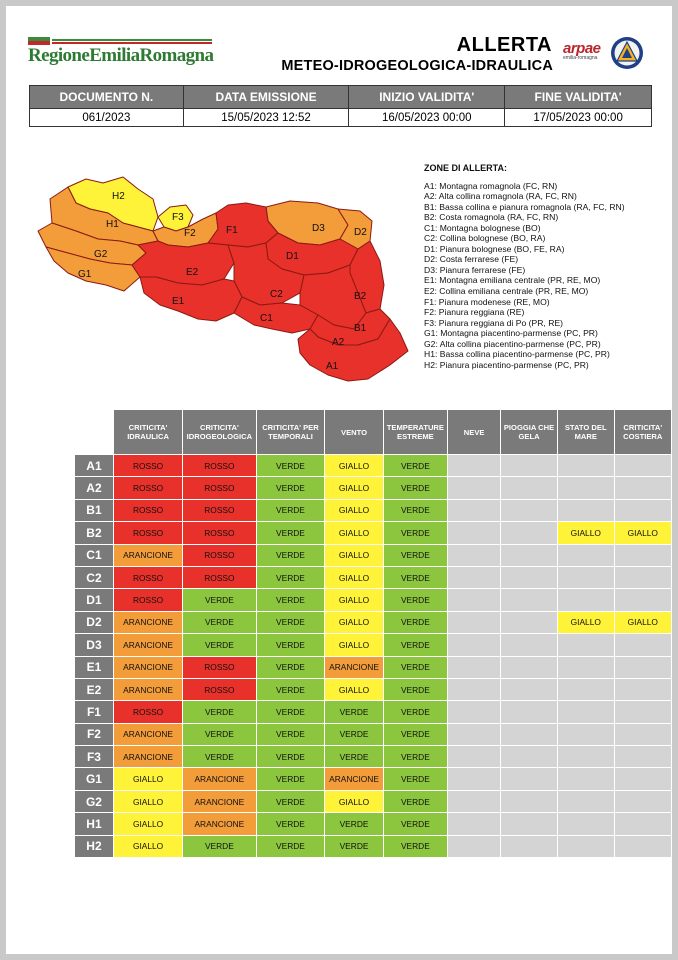 The image size is (678, 960). Describe the element at coordinates (373, 645) in the screenshot. I see `table-row: D3 ARANCIONE VERDE VERDE GIALLO VERDE` at that location.